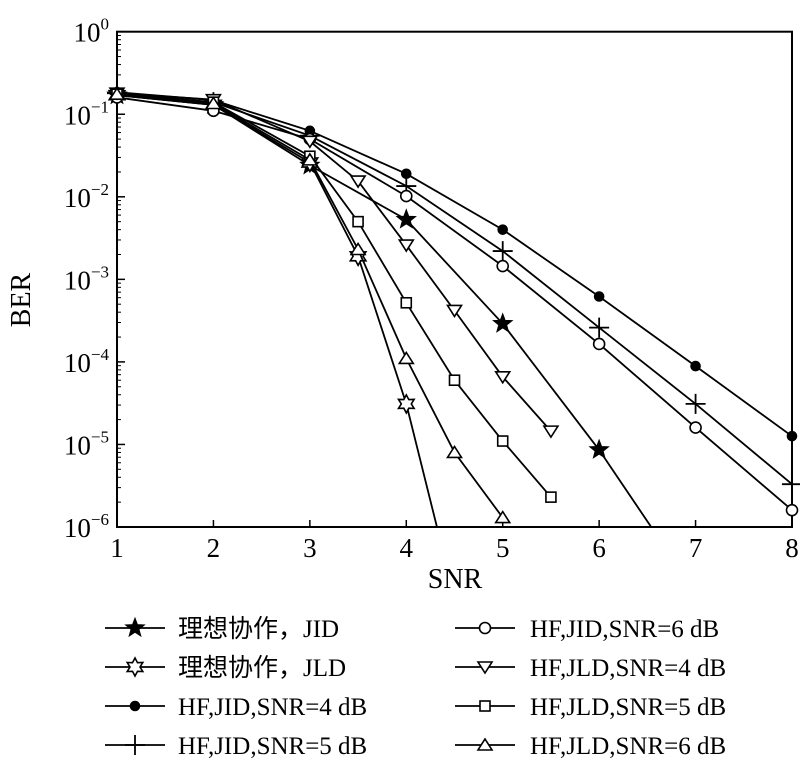  I want to click on legend-item: 理想协作，JID, so click(222, 629).